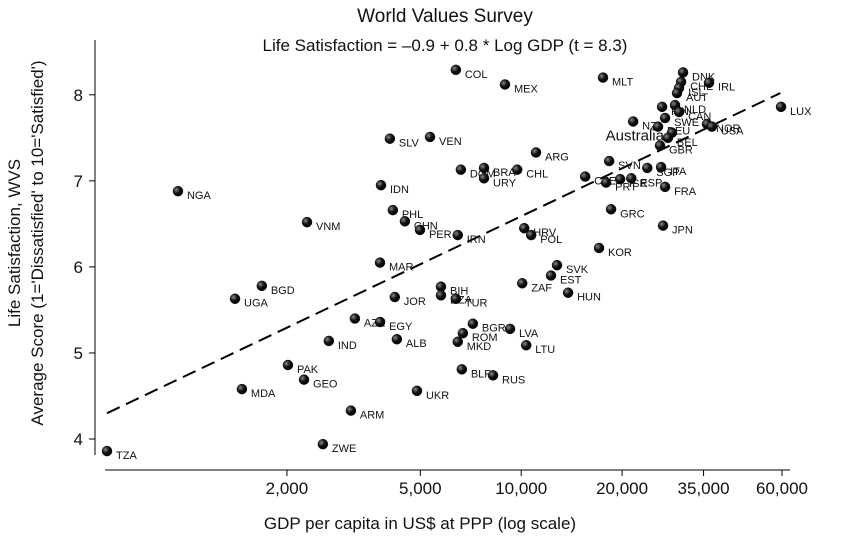  Describe the element at coordinates (420, 488) in the screenshot. I see `x-tick-label: 5,000` at that location.